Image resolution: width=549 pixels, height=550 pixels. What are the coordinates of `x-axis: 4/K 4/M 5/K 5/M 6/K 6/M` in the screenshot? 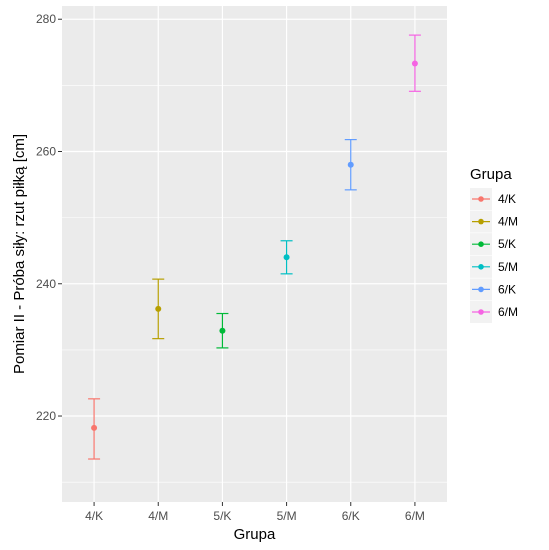 It's located at (255, 512).